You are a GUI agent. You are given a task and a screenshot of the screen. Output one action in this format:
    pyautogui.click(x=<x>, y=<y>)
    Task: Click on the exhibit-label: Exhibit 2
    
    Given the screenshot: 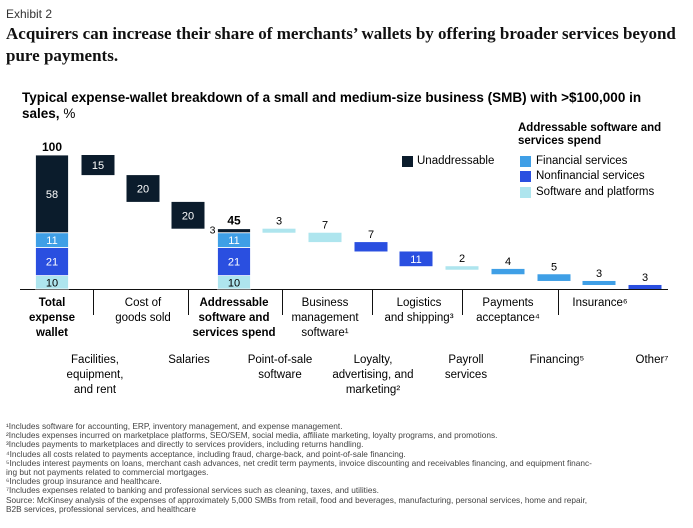 What is the action you would take?
    pyautogui.click(x=29, y=14)
    